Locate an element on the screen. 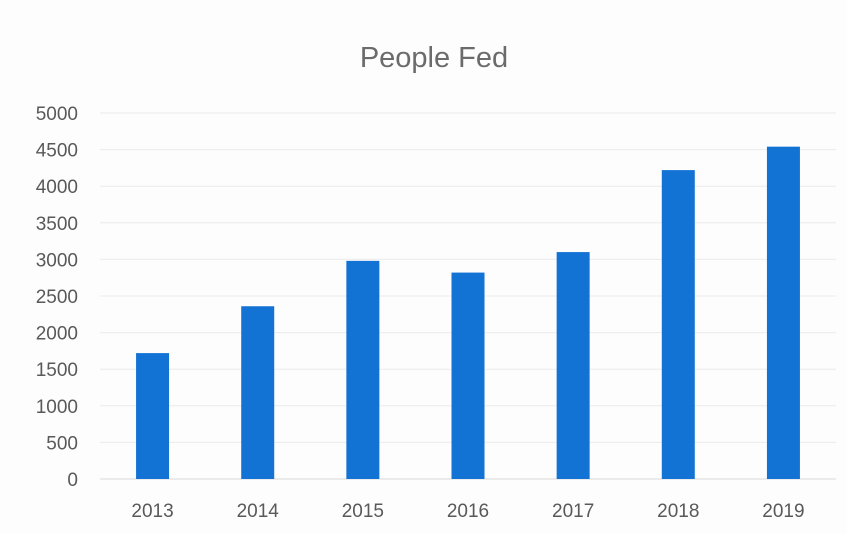 This screenshot has width=847, height=533. y-tick-label: 2500 is located at coordinates (57, 297).